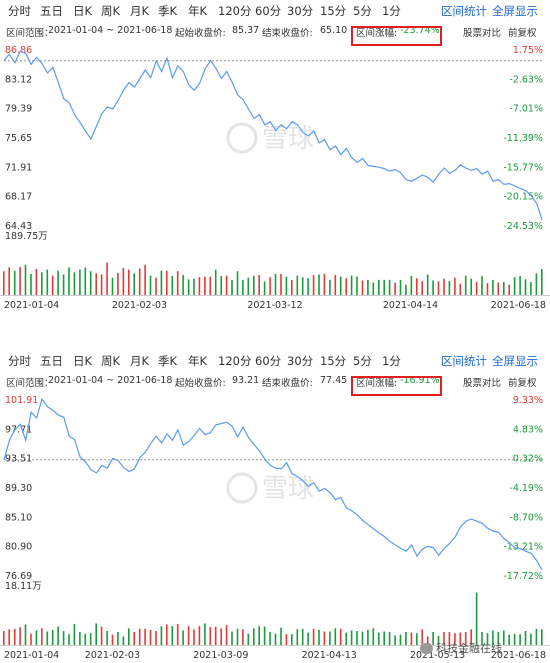  Describe the element at coordinates (18, 576) in the screenshot. I see `y-tick-label: 76.69` at that location.